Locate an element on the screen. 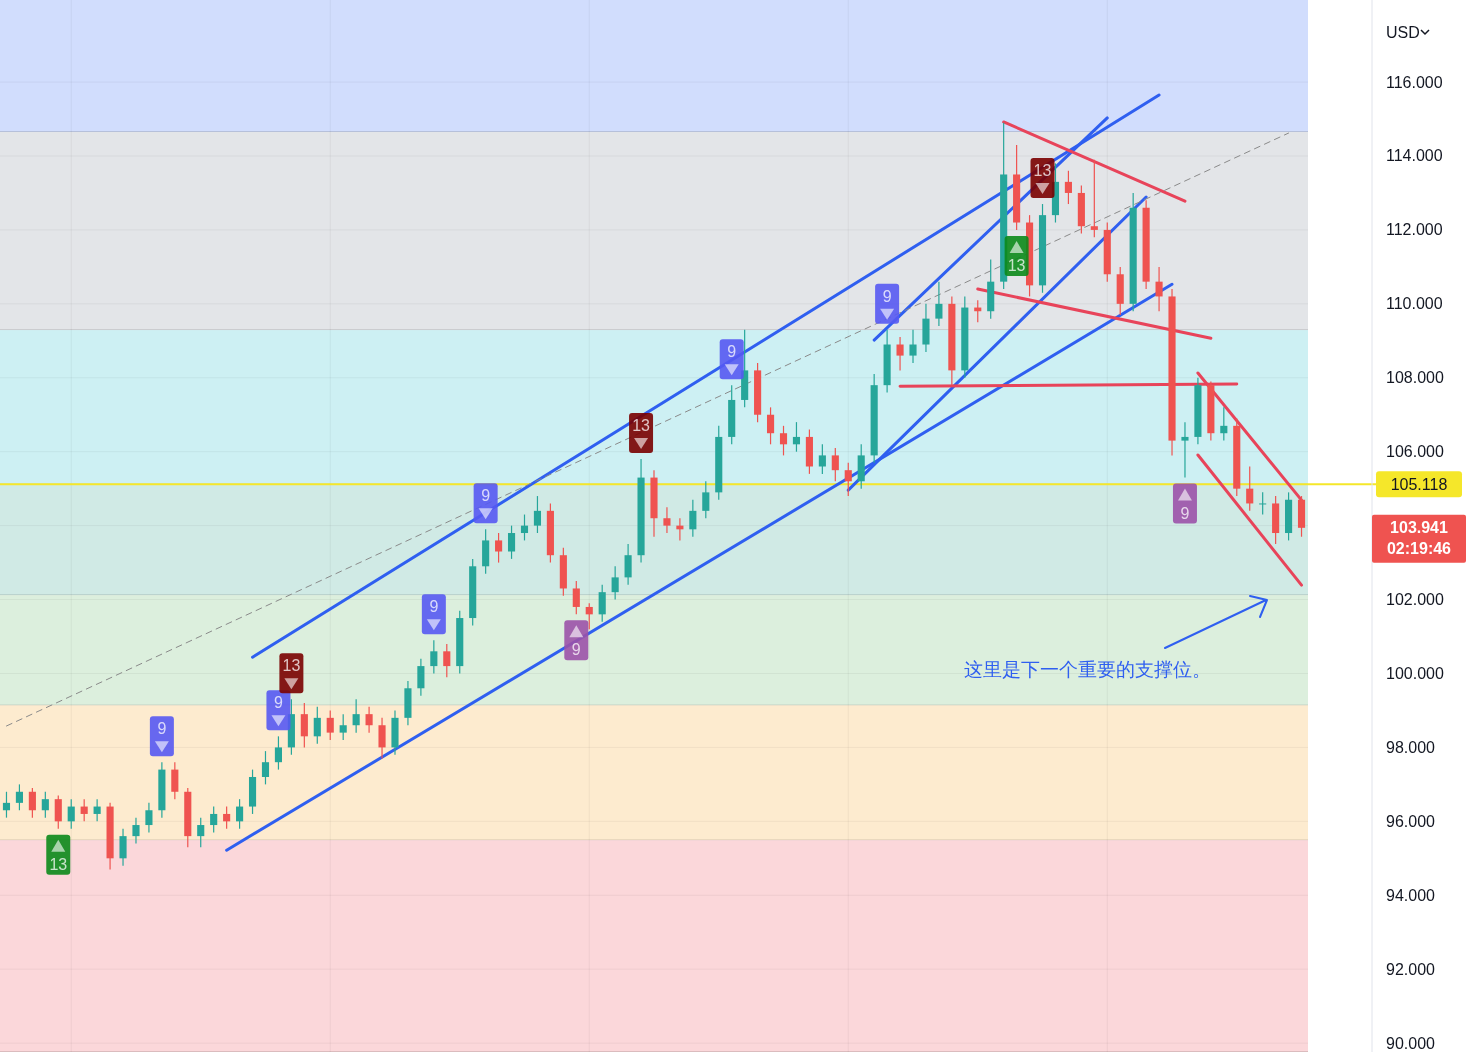 The height and width of the screenshot is (1052, 1468). y-tick-label: 100.000 is located at coordinates (1415, 673).